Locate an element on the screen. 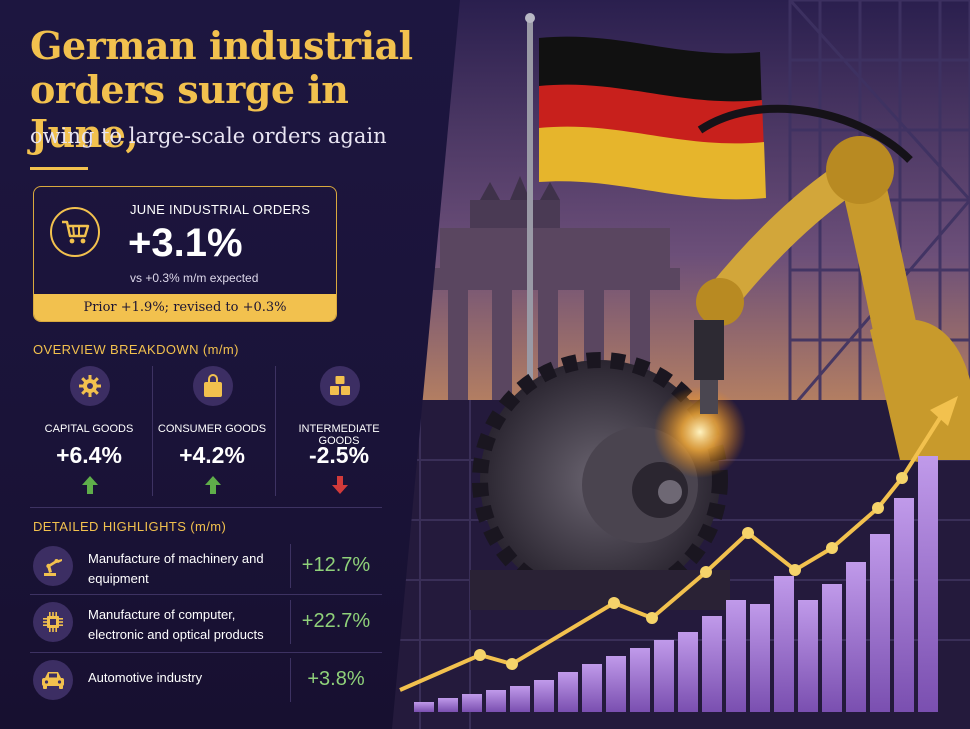 The width and height of the screenshot is (970, 729). overview-value: +4.2% is located at coordinates (212, 455).